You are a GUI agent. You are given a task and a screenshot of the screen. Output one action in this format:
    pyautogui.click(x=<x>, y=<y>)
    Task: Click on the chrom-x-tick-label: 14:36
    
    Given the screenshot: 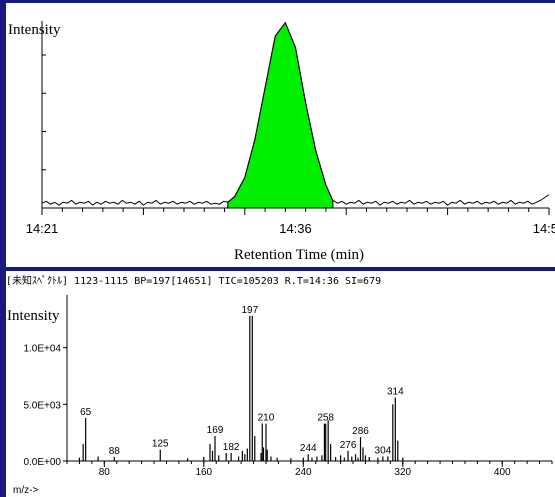 What is the action you would take?
    pyautogui.click(x=295, y=228)
    